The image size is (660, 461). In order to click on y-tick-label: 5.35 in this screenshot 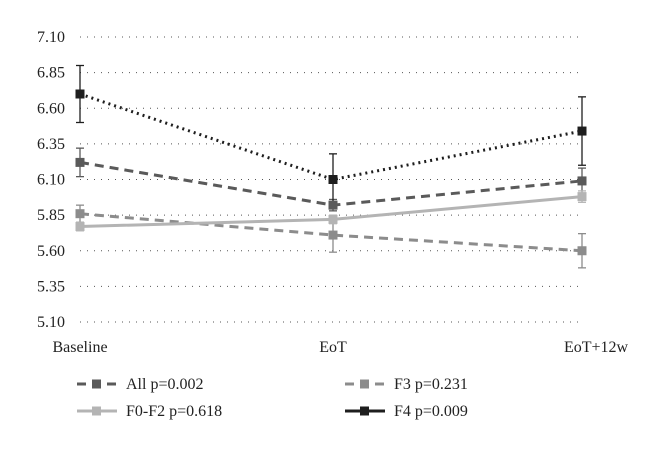, I will do `click(51, 286)`.